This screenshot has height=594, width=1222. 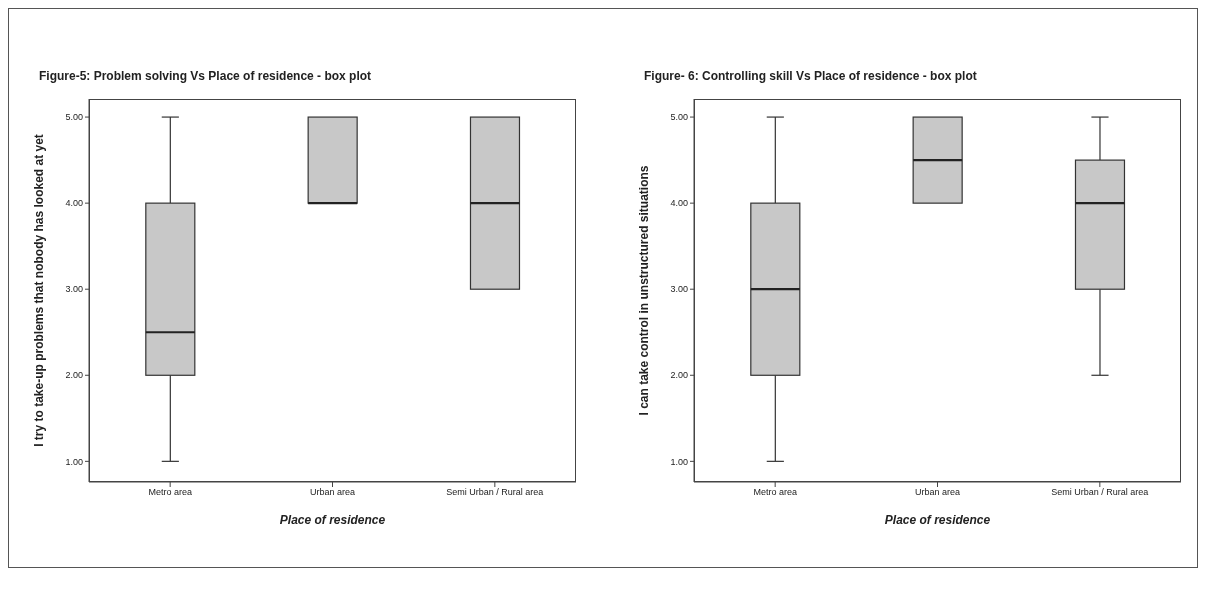 I want to click on y-axis-title: I can take control in unstructured situations, so click(x=644, y=290).